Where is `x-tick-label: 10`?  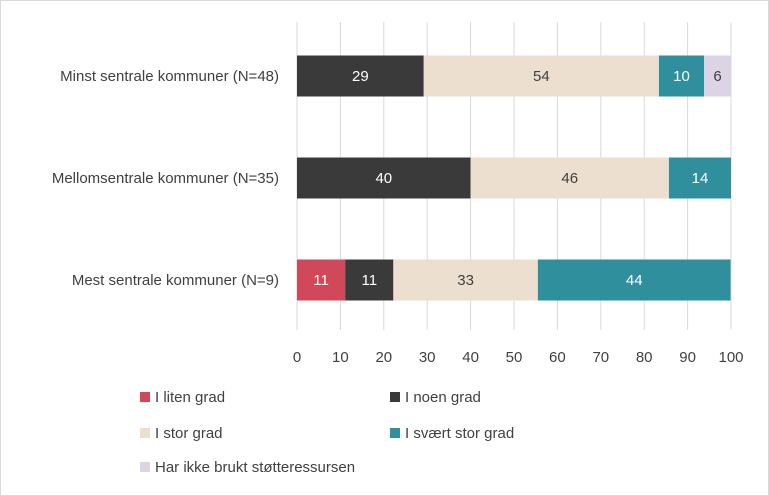
x-tick-label: 10 is located at coordinates (340, 357).